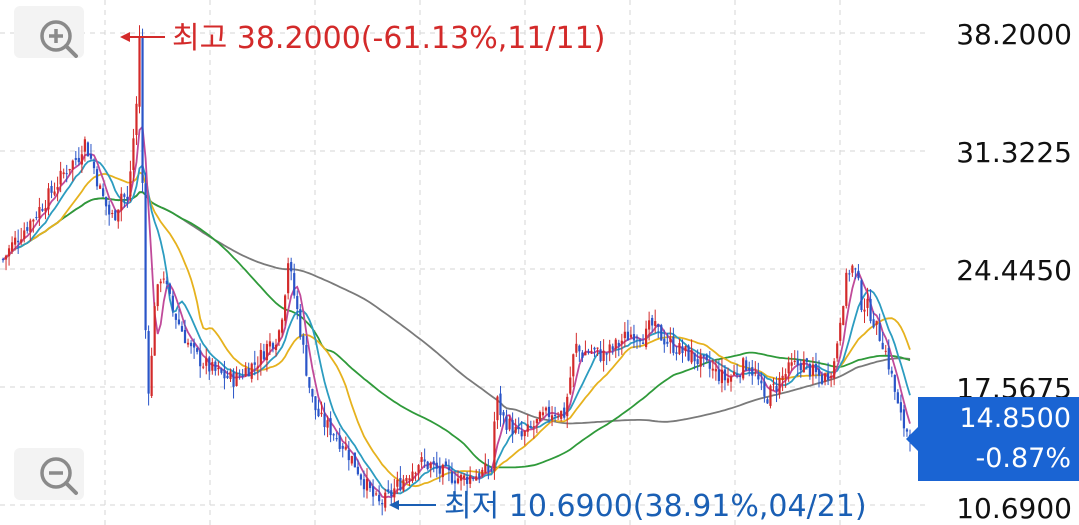 This screenshot has width=1079, height=525. Describe the element at coordinates (1023, 458) in the screenshot. I see `current-price-change: -0.87%` at that location.